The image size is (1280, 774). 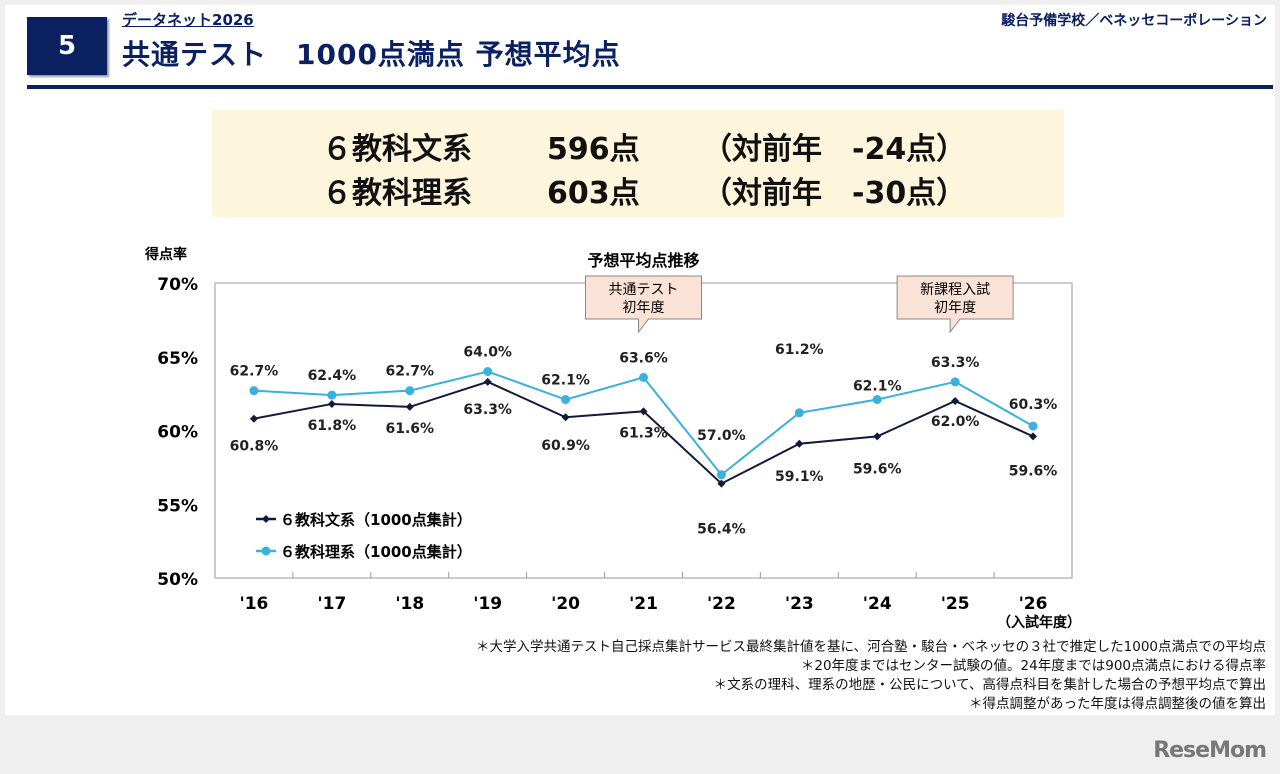 What do you see at coordinates (409, 604) in the screenshot?
I see `x-tick-label: '18` at bounding box center [409, 604].